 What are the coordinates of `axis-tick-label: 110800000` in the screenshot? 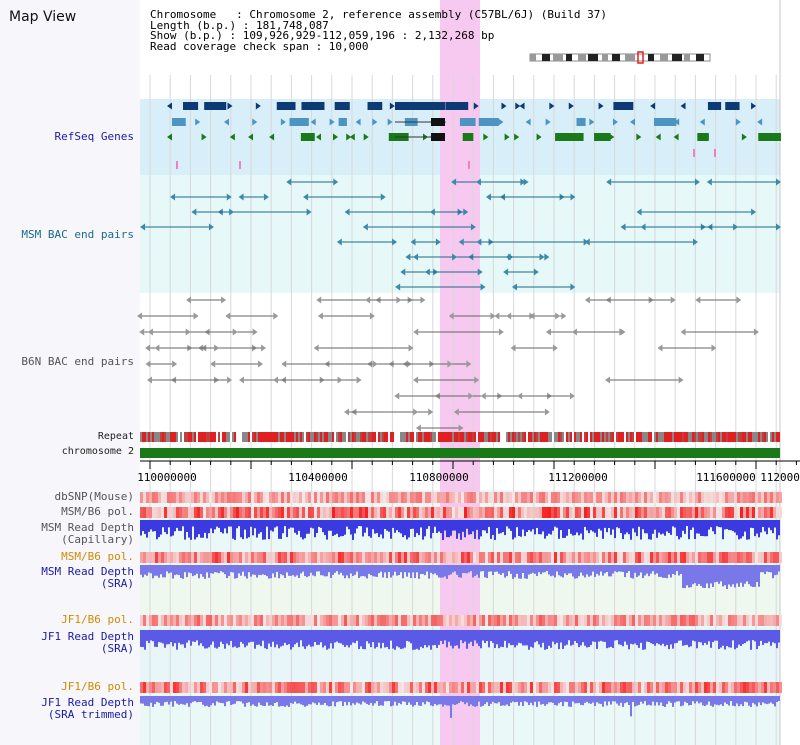 It's located at (439, 477).